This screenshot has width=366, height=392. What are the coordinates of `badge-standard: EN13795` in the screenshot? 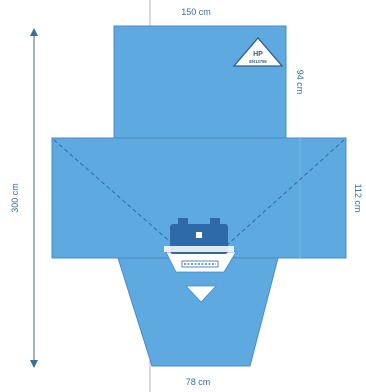 It's located at (258, 61).